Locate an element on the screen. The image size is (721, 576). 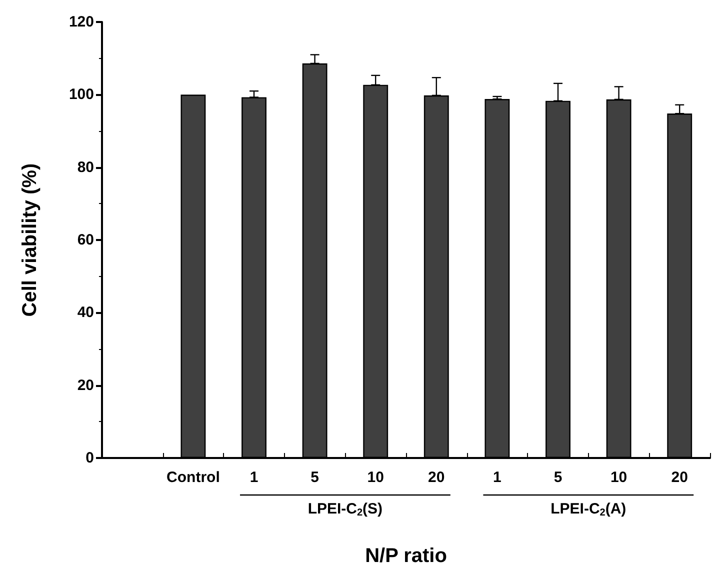
y-tick-label: 40 is located at coordinates (85, 313).